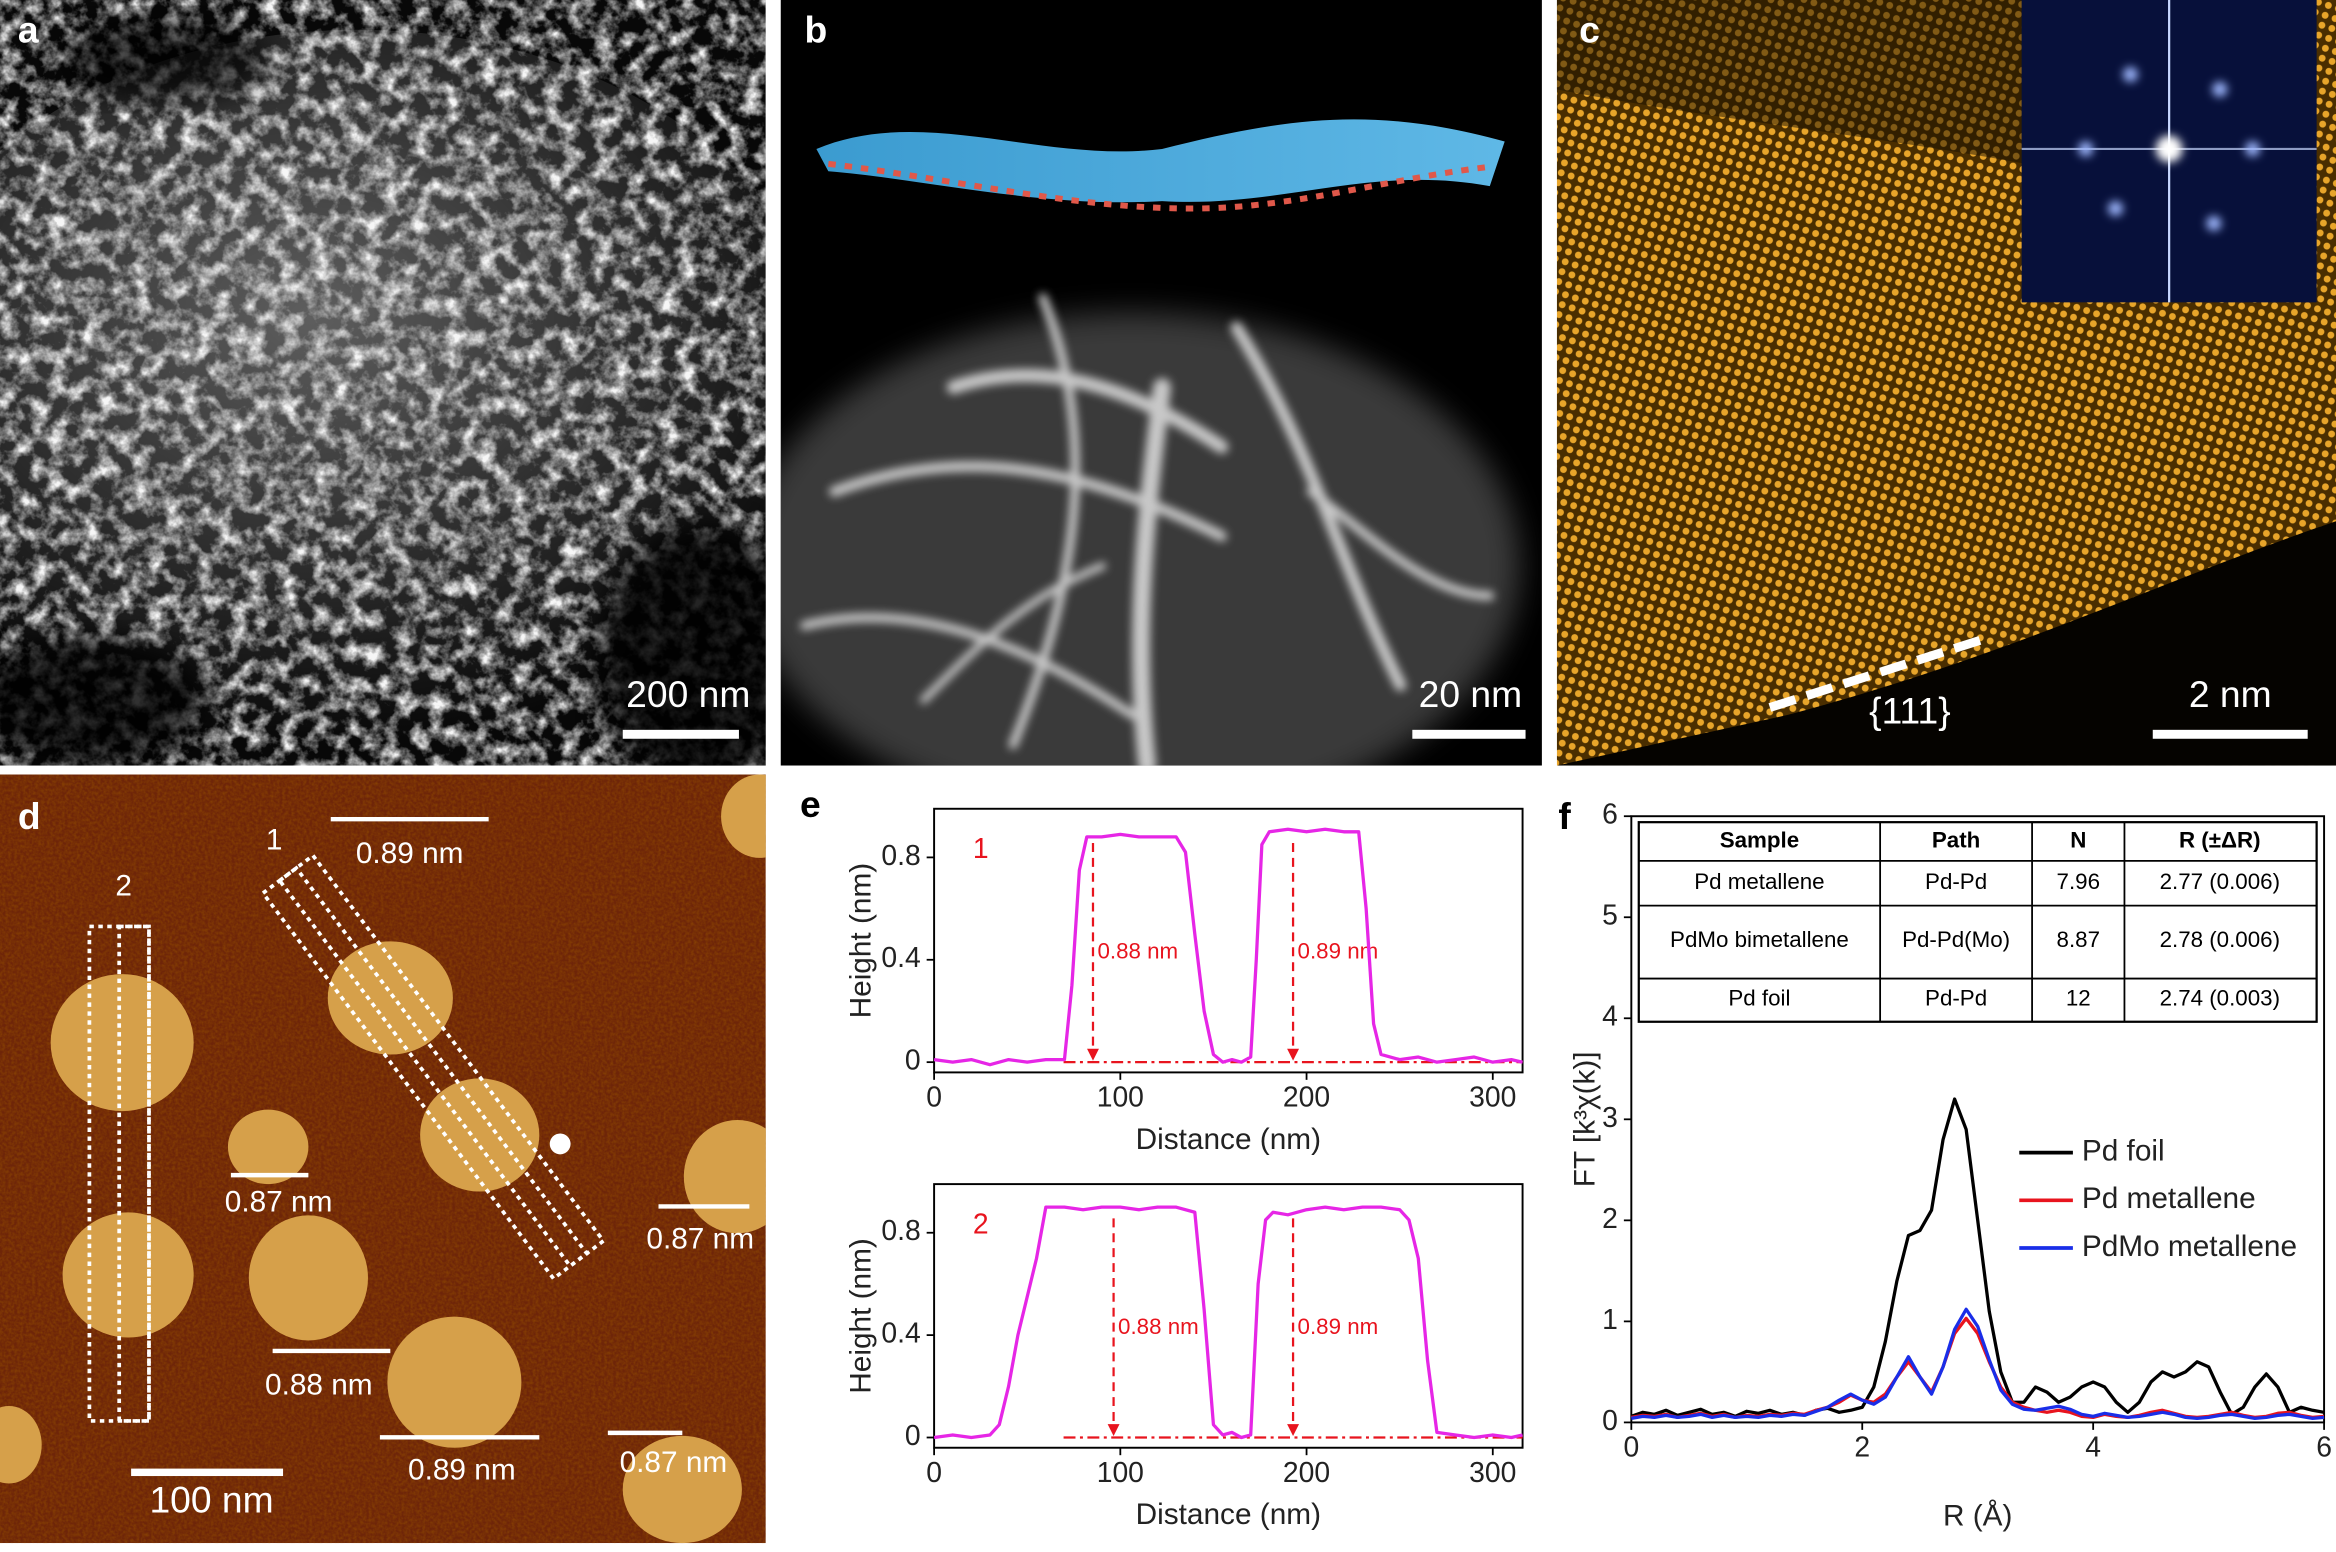 The image size is (2336, 1552). Describe the element at coordinates (1471, 694) in the screenshot. I see `scale-bar-label: 20 nm` at that location.